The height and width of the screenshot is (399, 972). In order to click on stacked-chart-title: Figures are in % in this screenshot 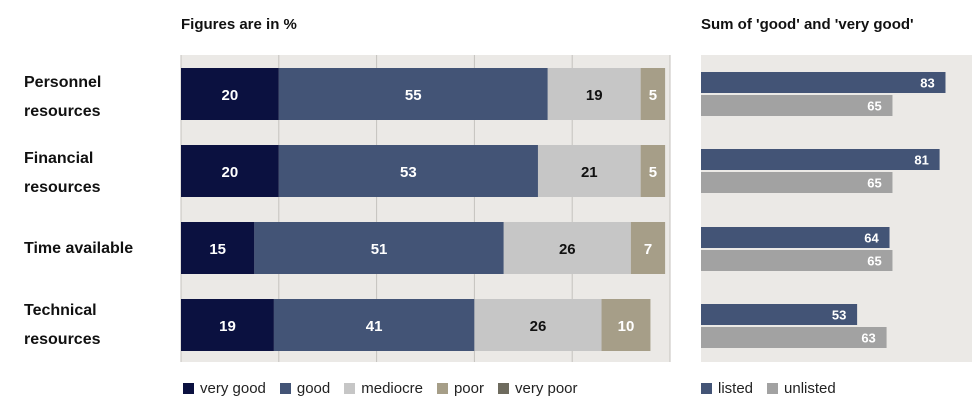, I will do `click(239, 24)`.